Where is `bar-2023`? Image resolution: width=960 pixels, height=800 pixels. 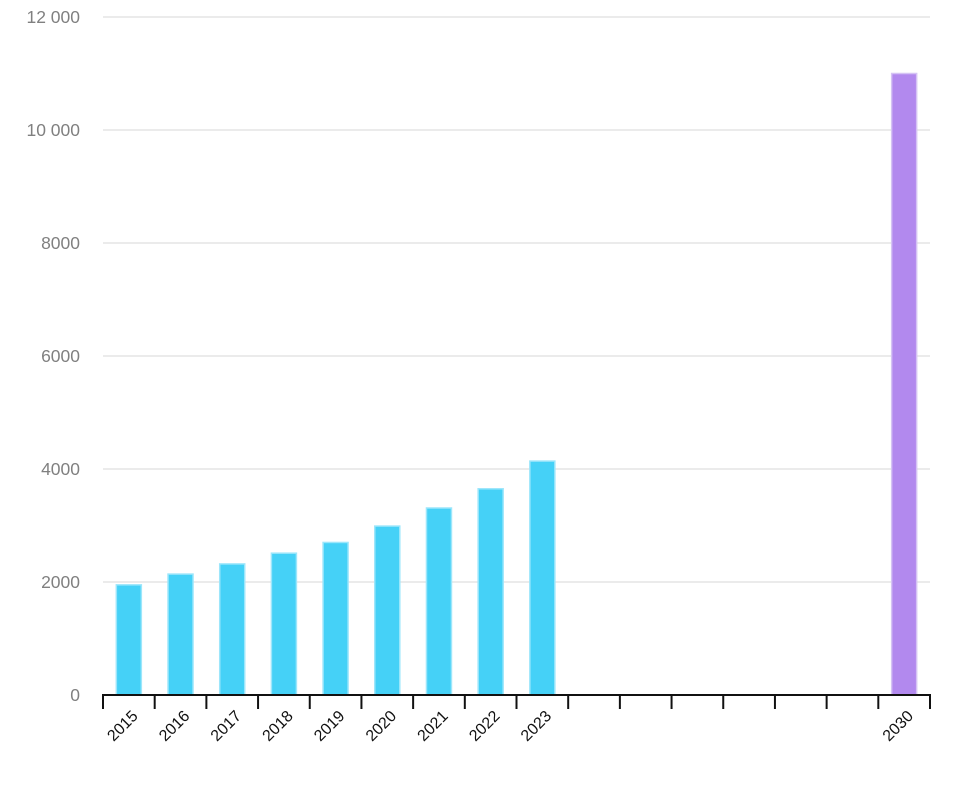 bar-2023 is located at coordinates (542, 578).